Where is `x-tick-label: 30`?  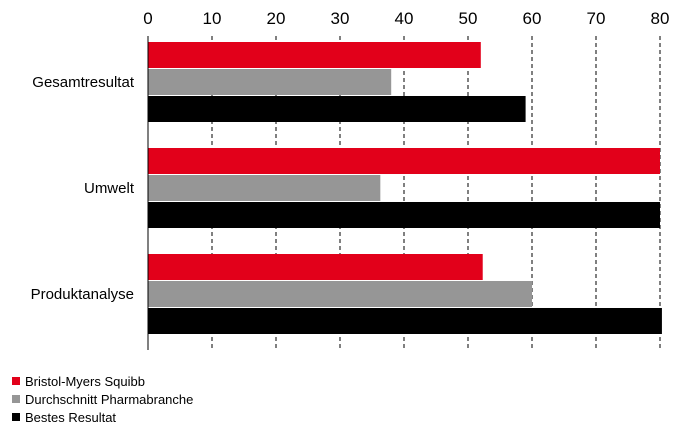 x-tick-label: 30 is located at coordinates (340, 18).